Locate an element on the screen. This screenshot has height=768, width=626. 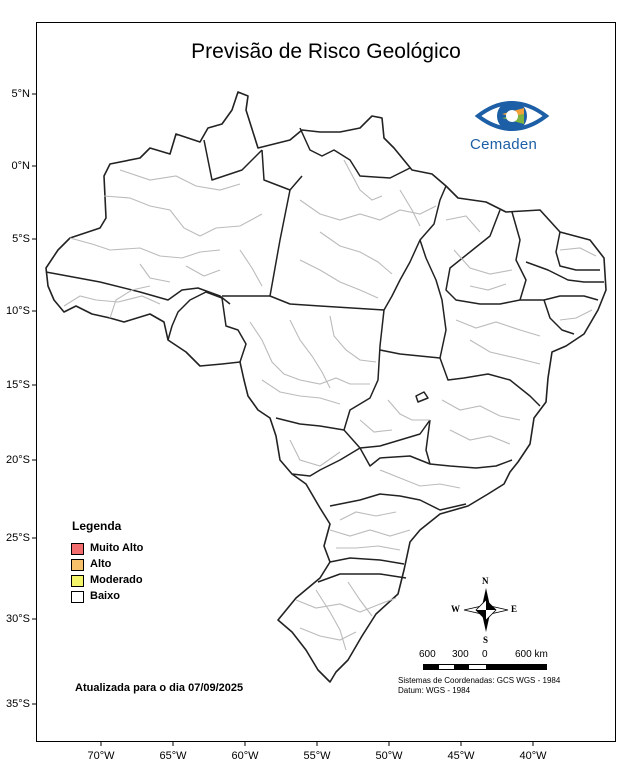
compass-north: N is located at coordinates (485, 581).